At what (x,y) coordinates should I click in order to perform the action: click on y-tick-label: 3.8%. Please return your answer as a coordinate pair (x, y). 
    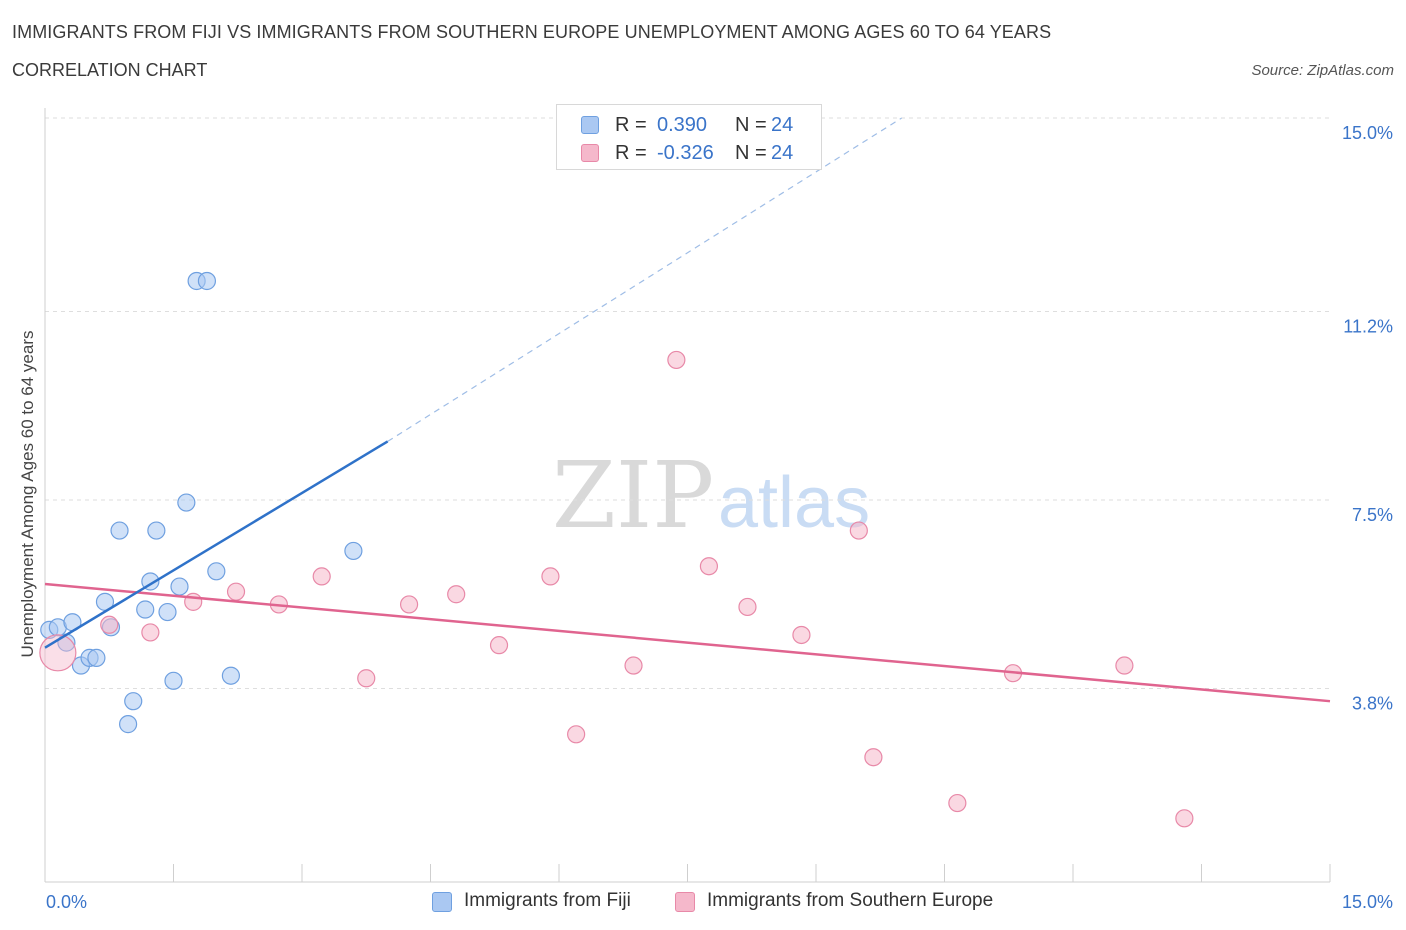
    Looking at the image, I should click on (1372, 703).